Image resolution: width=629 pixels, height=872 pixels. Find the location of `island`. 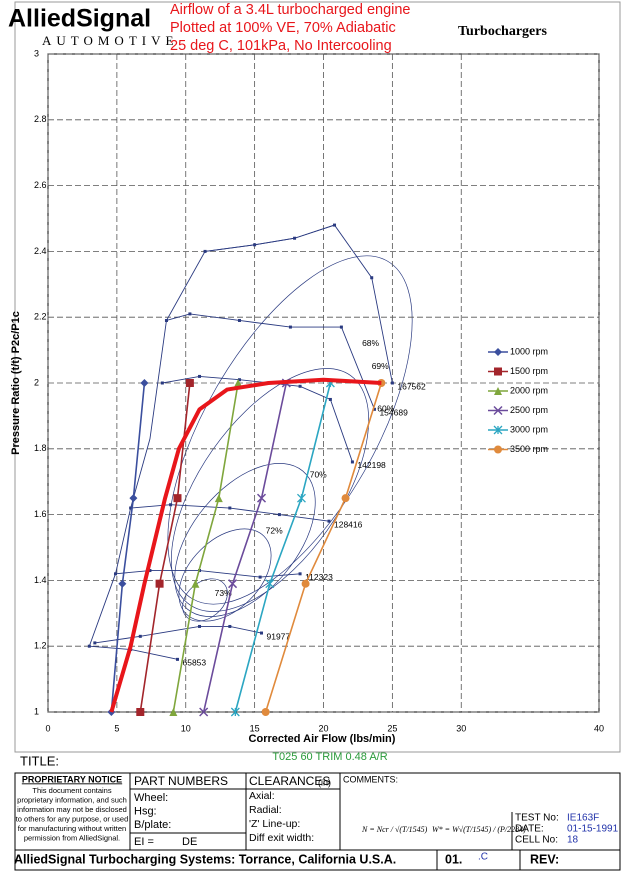

island is located at coordinates (270, 490).